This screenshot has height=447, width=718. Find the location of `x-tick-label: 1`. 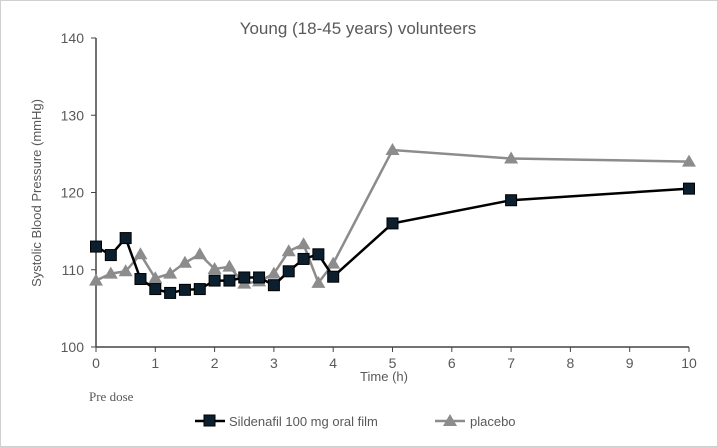

x-tick-label: 1 is located at coordinates (155, 363).